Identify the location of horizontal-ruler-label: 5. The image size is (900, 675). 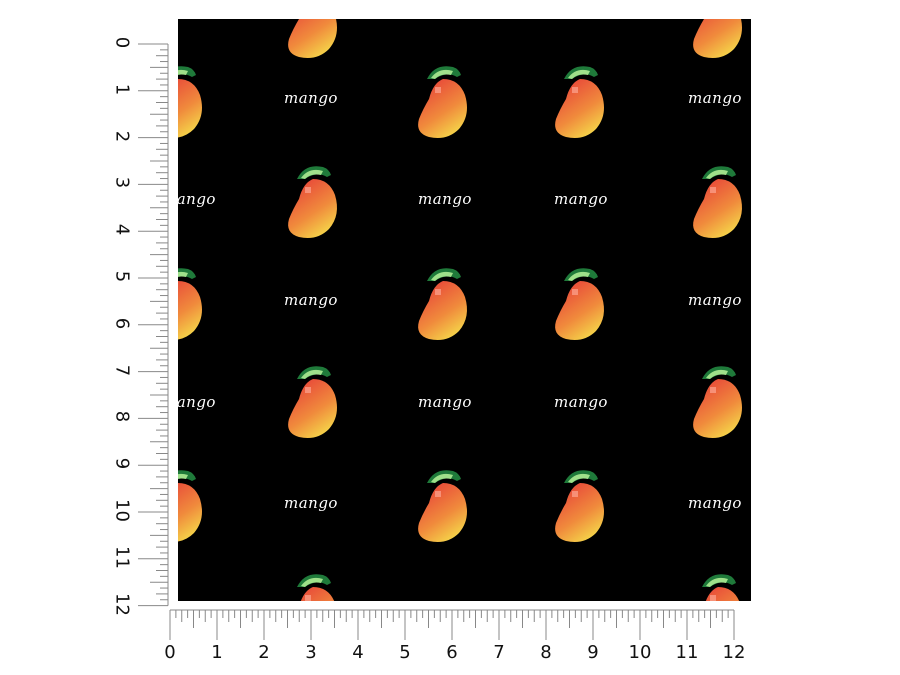
(405, 652).